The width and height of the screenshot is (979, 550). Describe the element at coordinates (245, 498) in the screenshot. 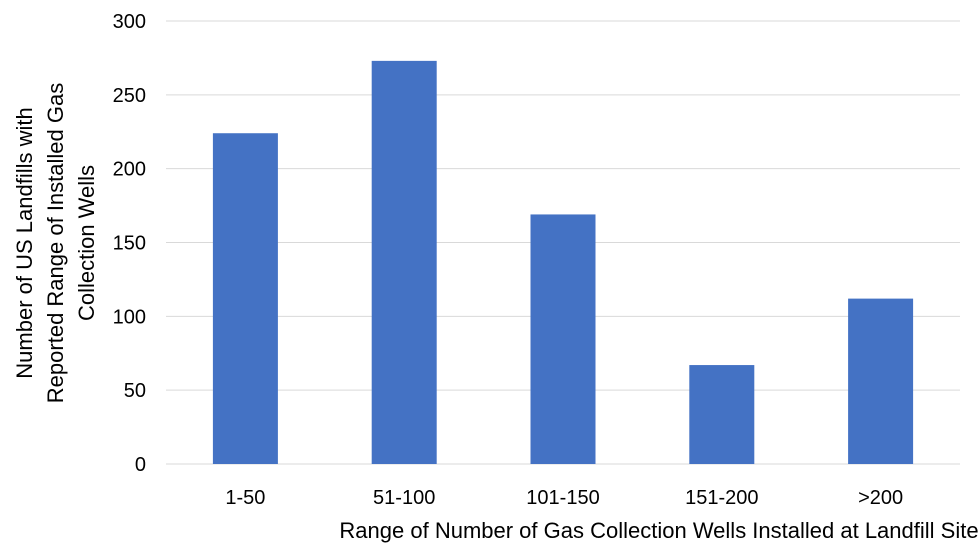

I see `x-tick-label: 1-50` at that location.